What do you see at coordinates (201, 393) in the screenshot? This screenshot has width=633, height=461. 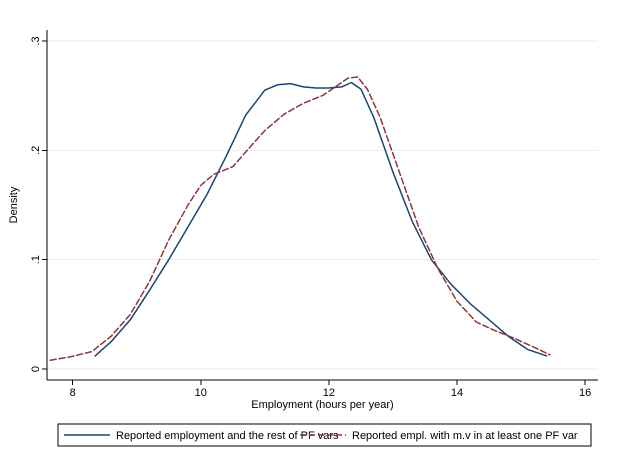 I see `x-tick-label: 10` at bounding box center [201, 393].